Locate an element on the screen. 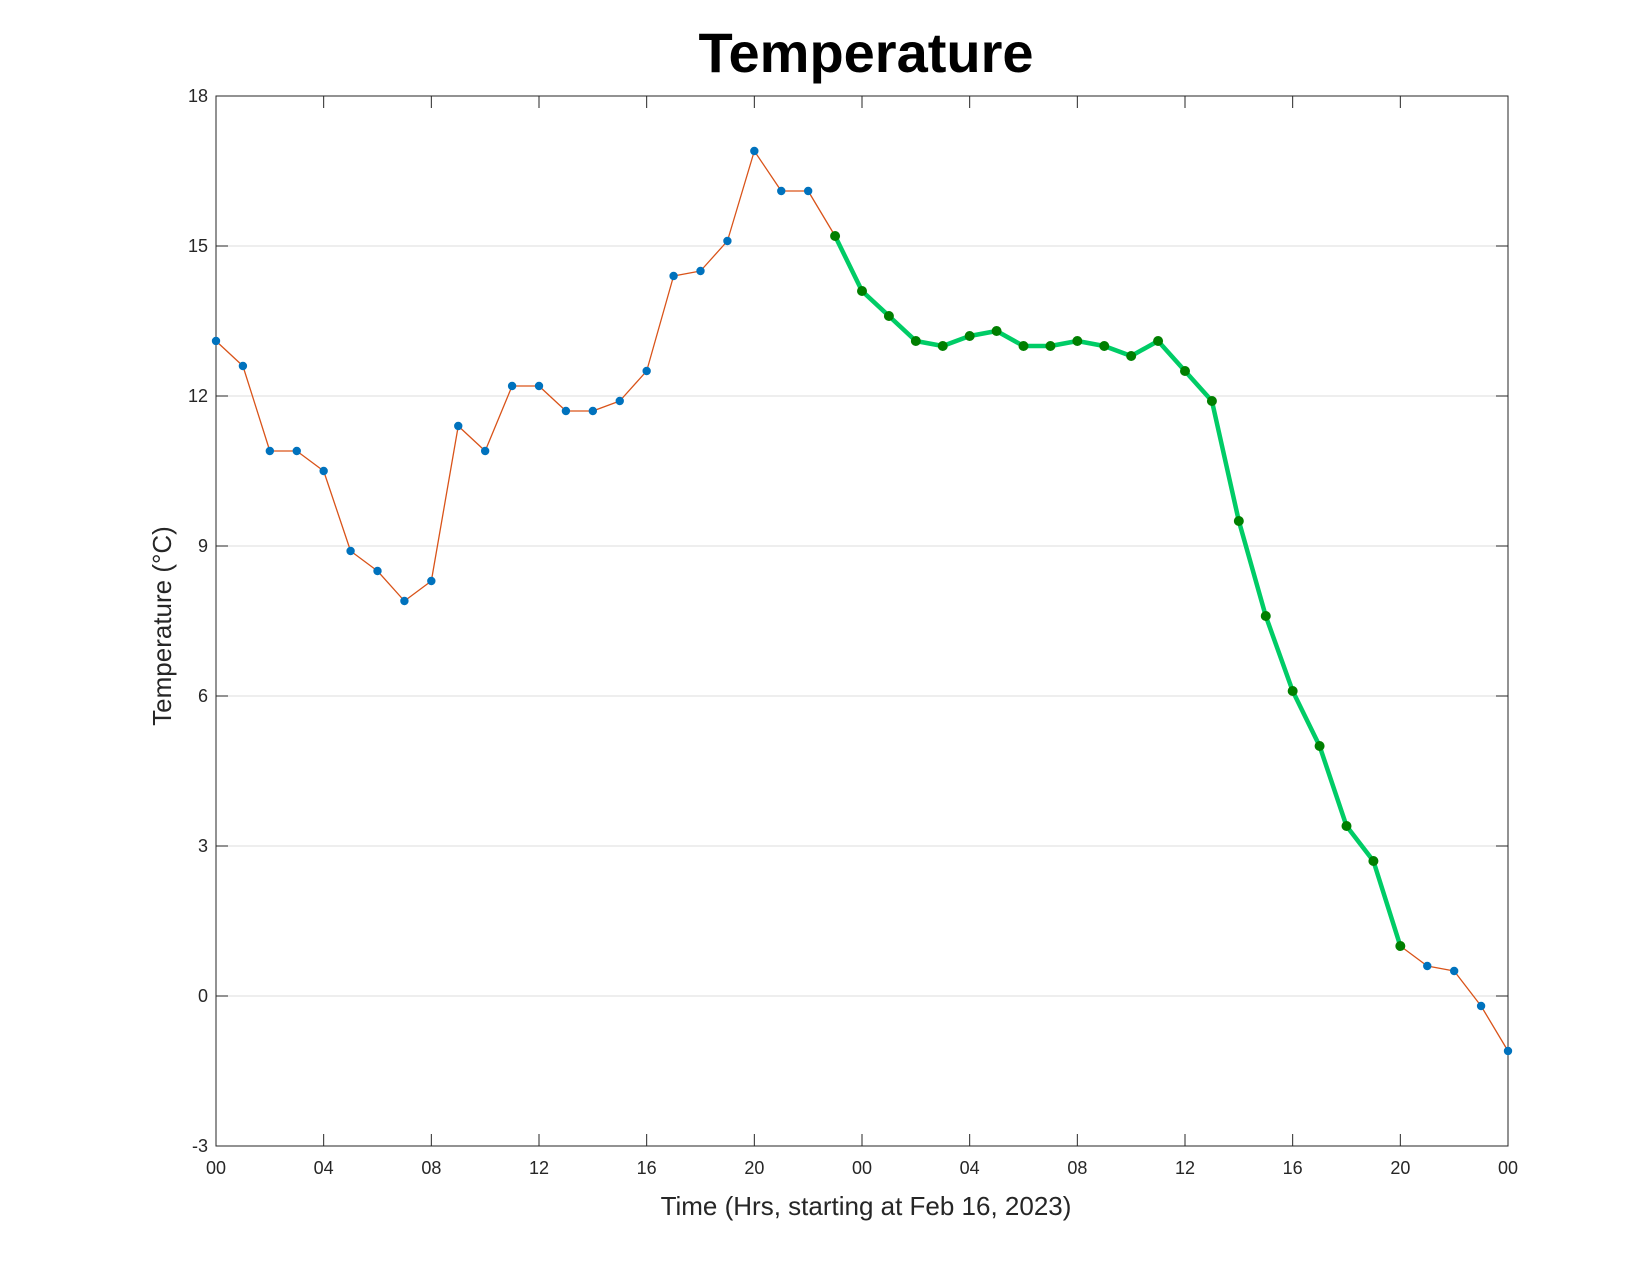 Image resolution: width=1650 pixels, height=1275 pixels. y-tick-label: 0 is located at coordinates (203, 996).